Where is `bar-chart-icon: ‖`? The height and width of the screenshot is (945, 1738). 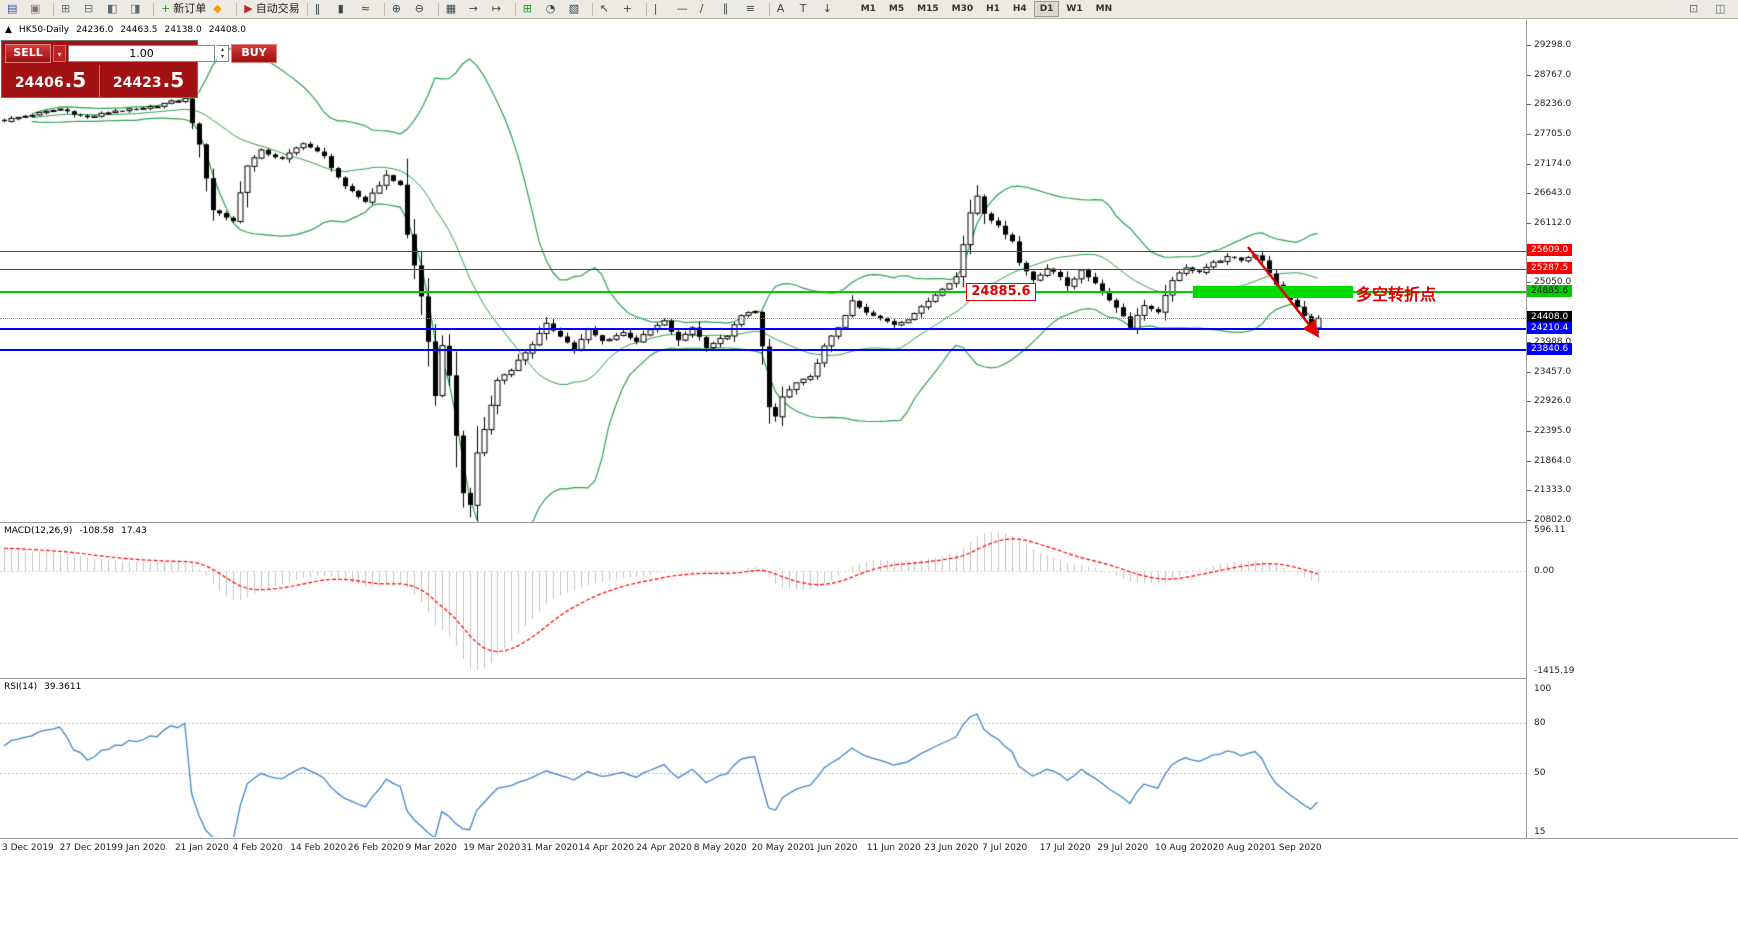 bar-chart-icon: ‖ is located at coordinates (323, 9).